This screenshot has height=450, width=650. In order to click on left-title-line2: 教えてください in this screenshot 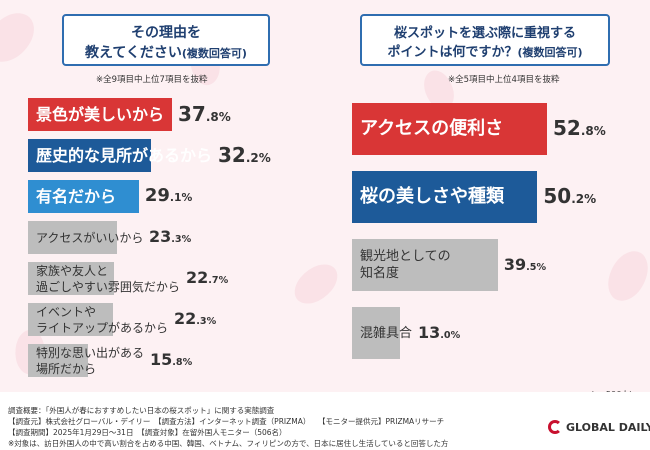, I will do `click(133, 53)`.